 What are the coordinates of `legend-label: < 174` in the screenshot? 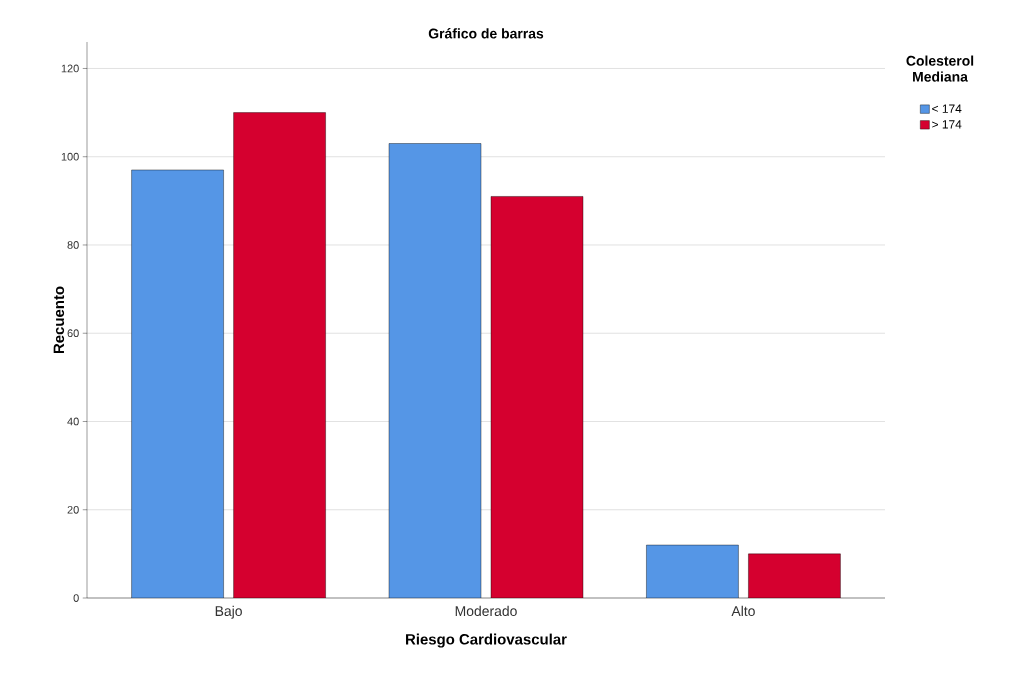 It's located at (947, 108).